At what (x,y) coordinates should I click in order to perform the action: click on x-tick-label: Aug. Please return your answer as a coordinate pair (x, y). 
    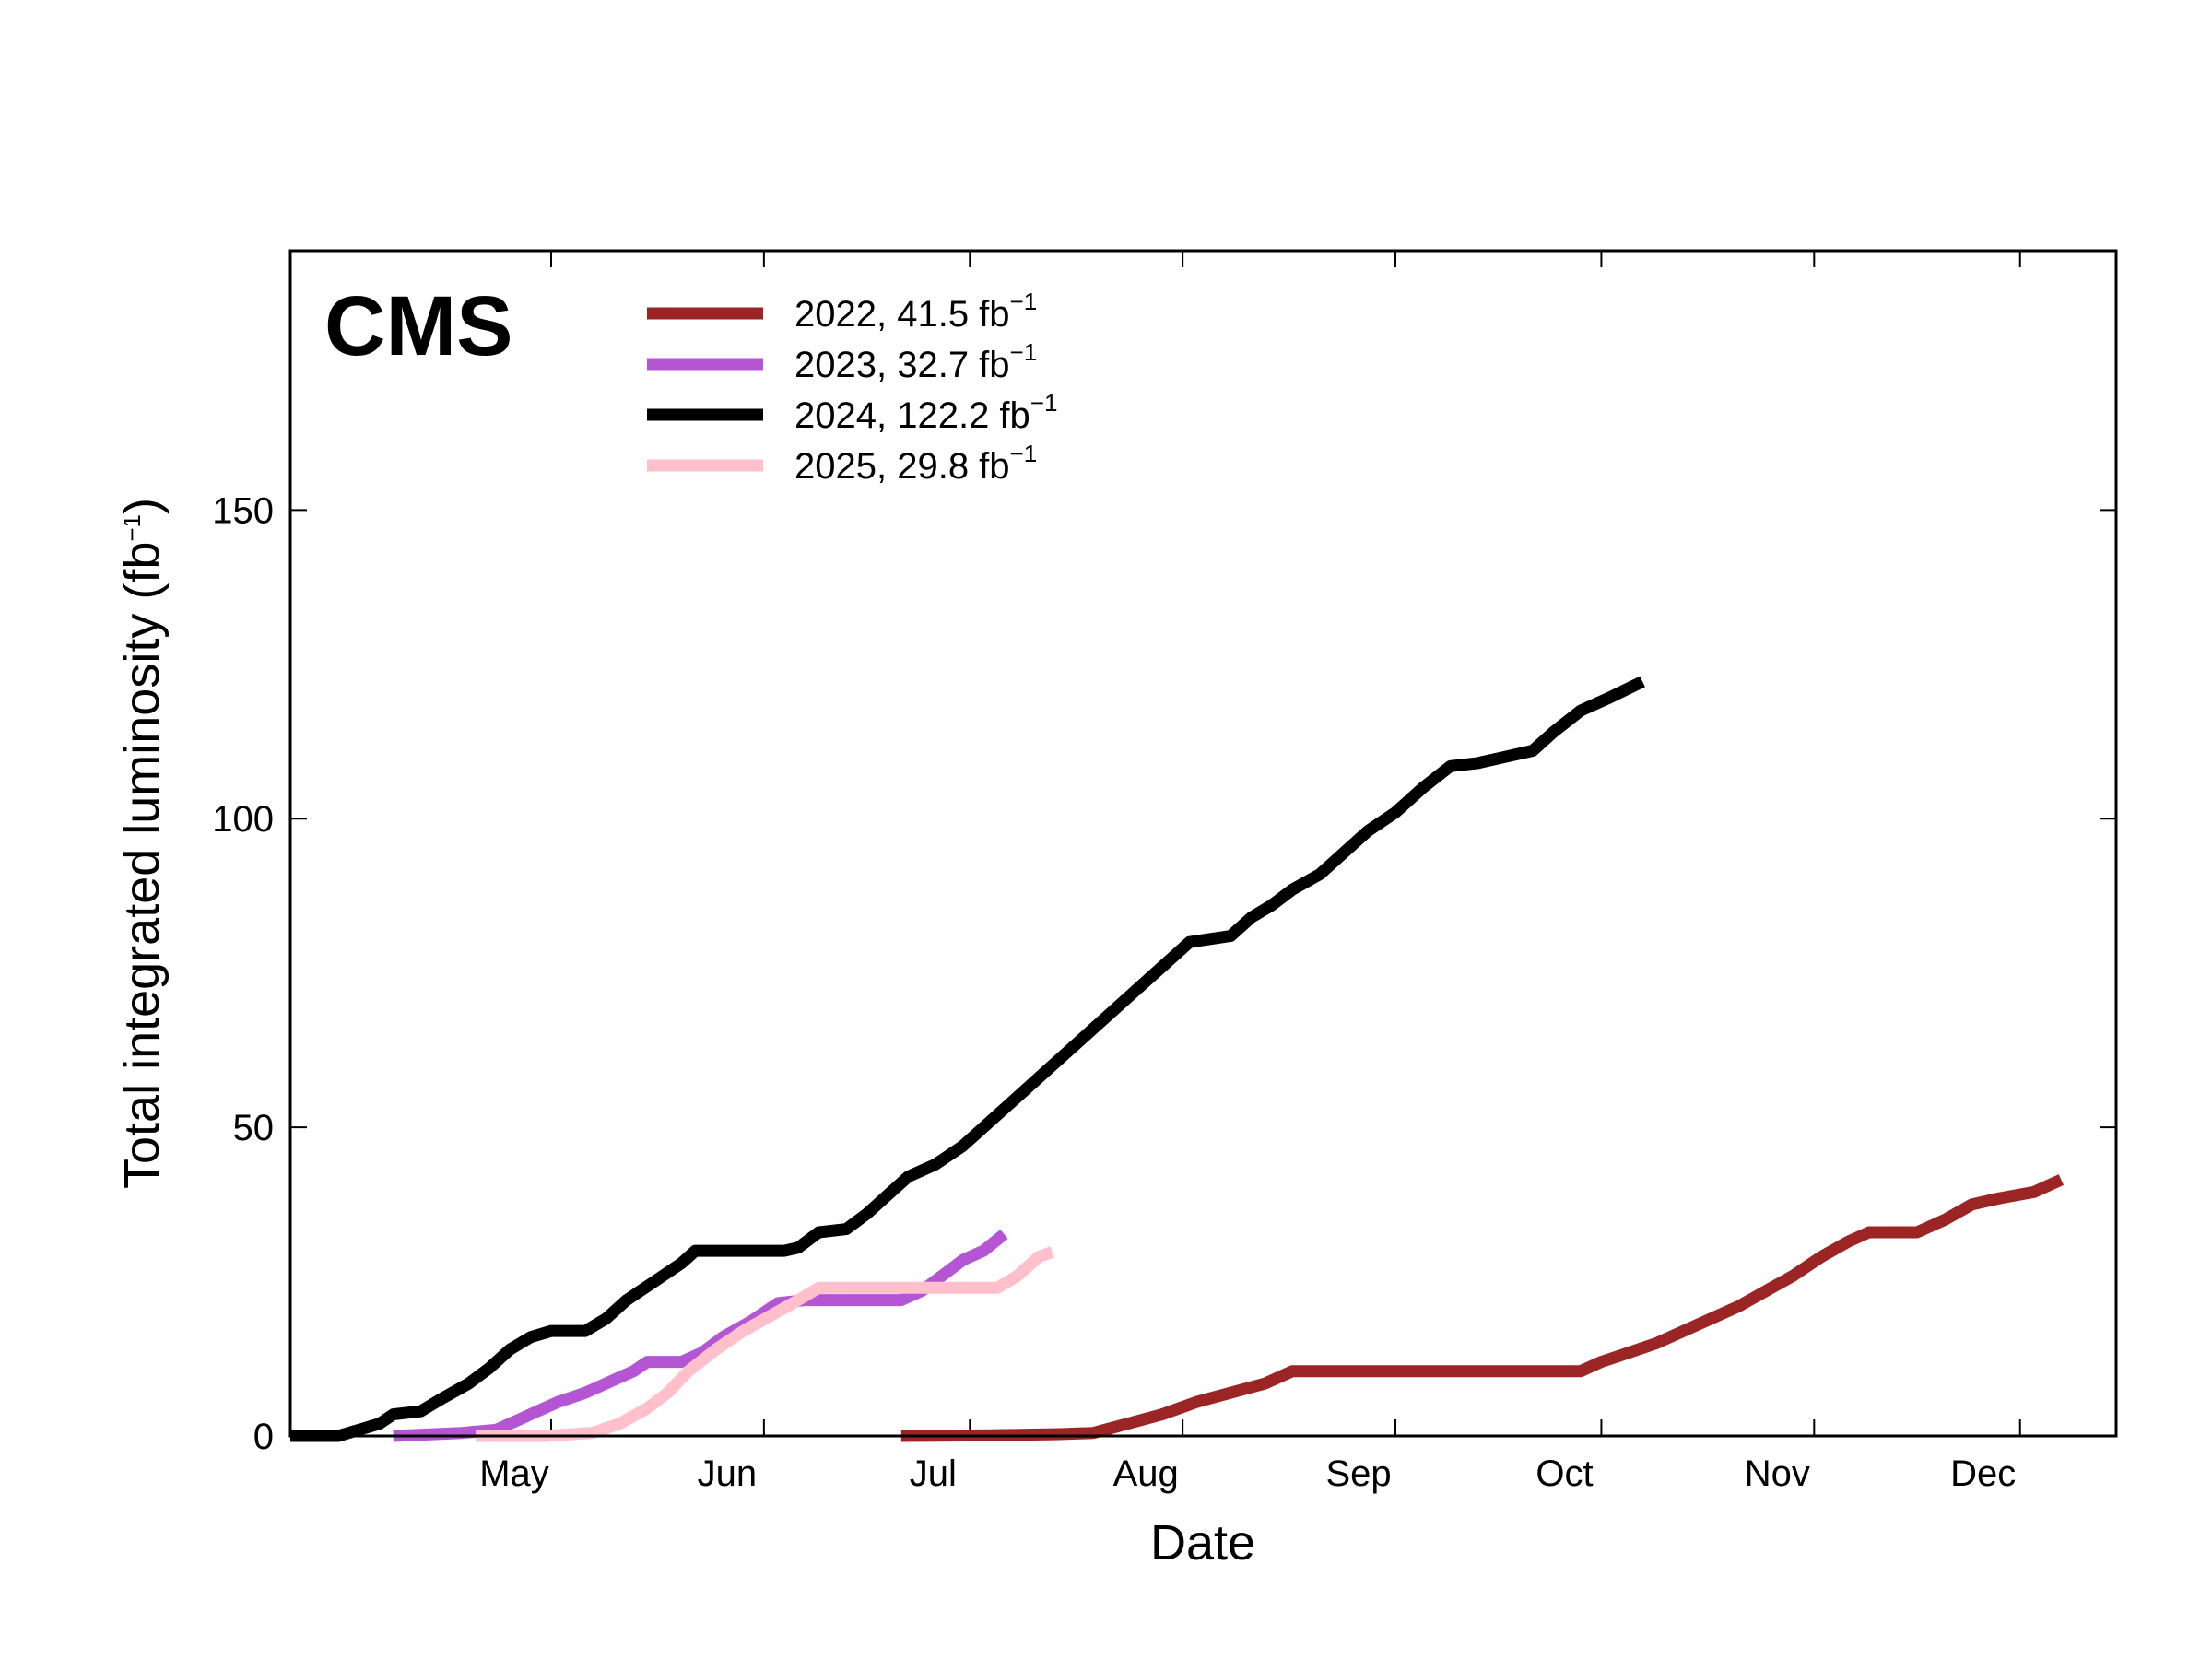
    Looking at the image, I should click on (1146, 1473).